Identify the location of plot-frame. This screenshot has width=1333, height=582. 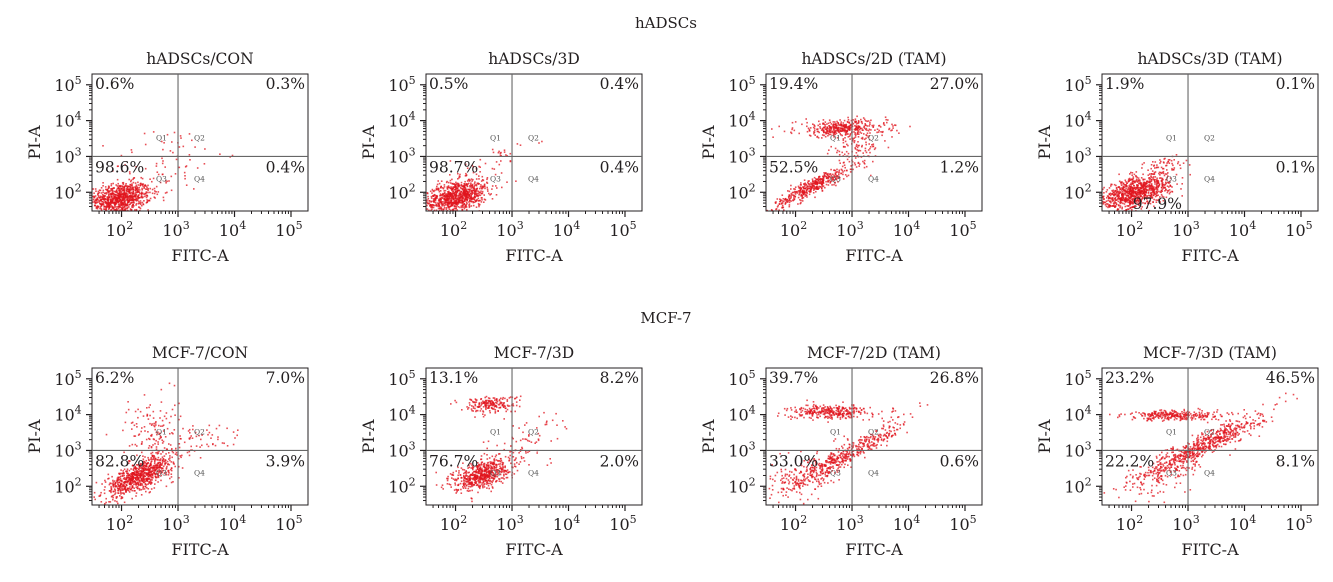
(200, 142).